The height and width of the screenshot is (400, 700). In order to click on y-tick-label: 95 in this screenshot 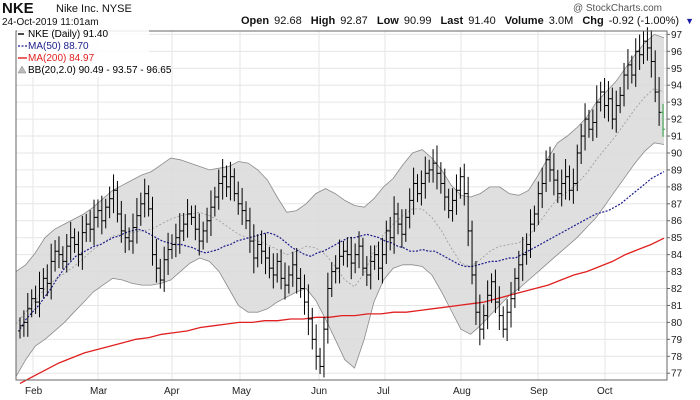, I will do `click(677, 69)`.